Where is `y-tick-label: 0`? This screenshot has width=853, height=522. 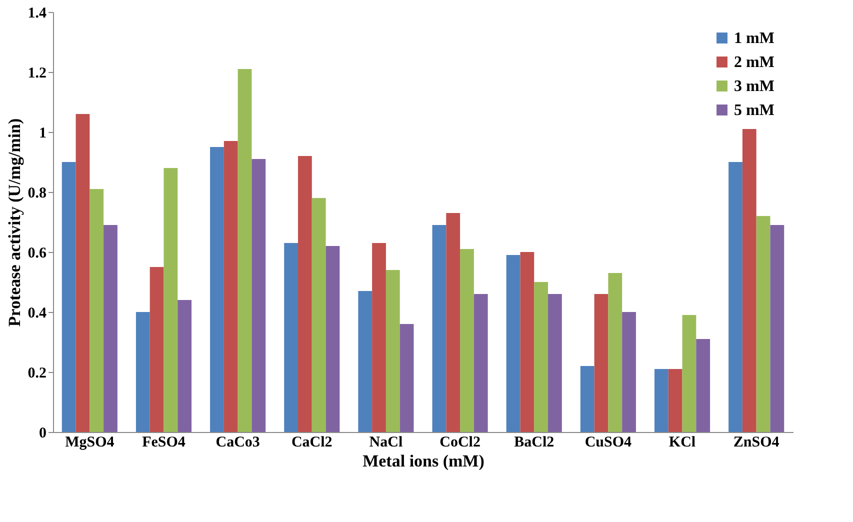 y-tick-label: 0 is located at coordinates (42, 434).